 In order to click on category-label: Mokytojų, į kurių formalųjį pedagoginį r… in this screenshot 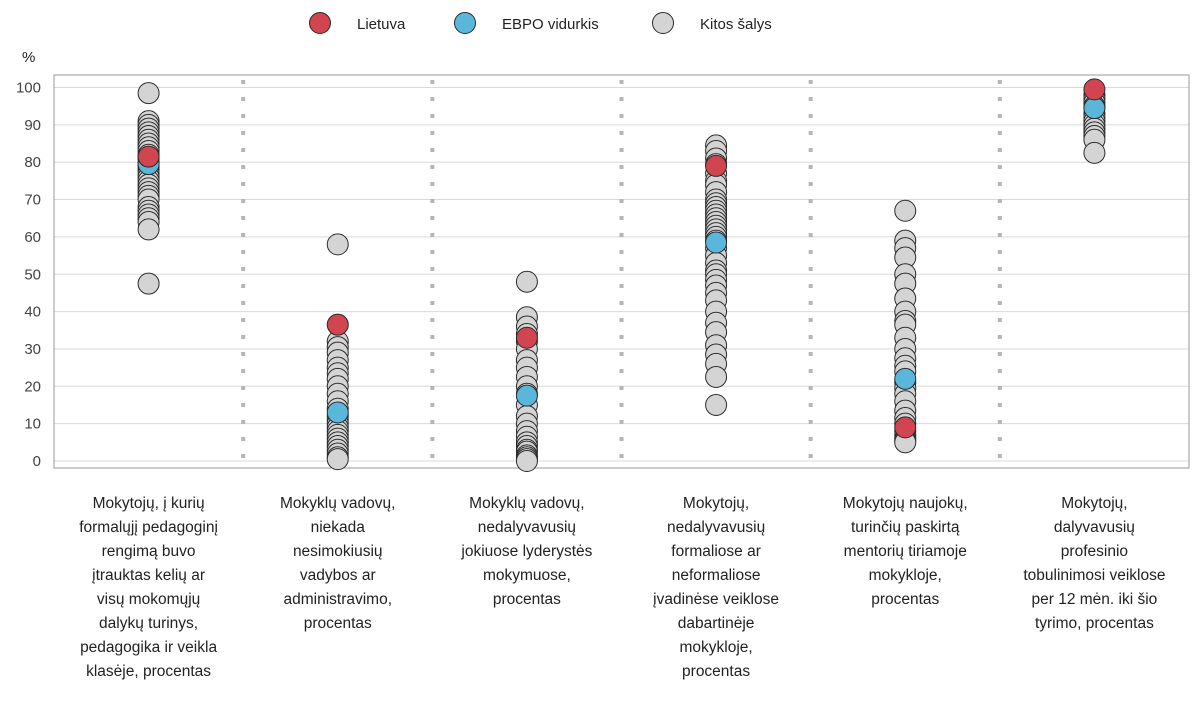, I will do `click(148, 587)`.